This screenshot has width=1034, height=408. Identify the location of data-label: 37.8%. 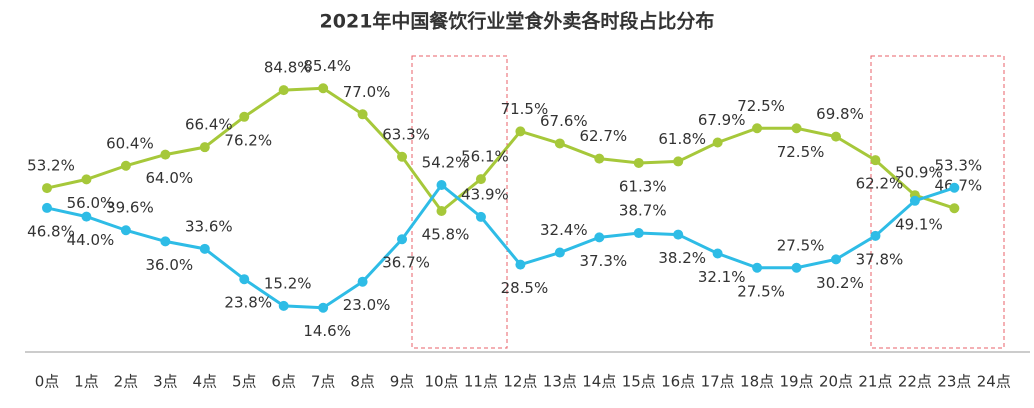
(880, 259).